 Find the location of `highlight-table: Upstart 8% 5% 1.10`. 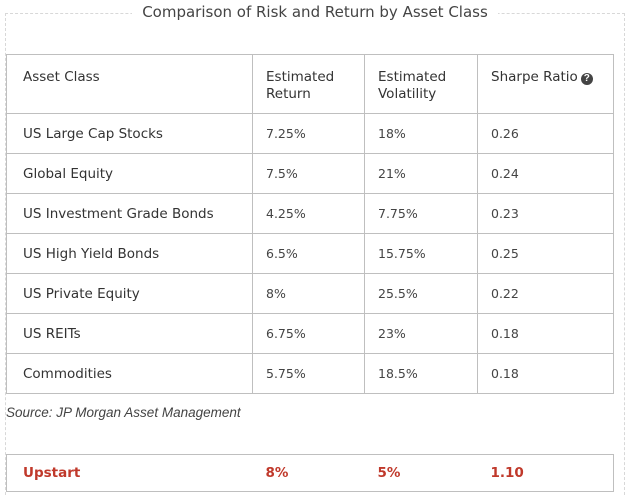

highlight-table: Upstart 8% 5% 1.10 is located at coordinates (310, 473).